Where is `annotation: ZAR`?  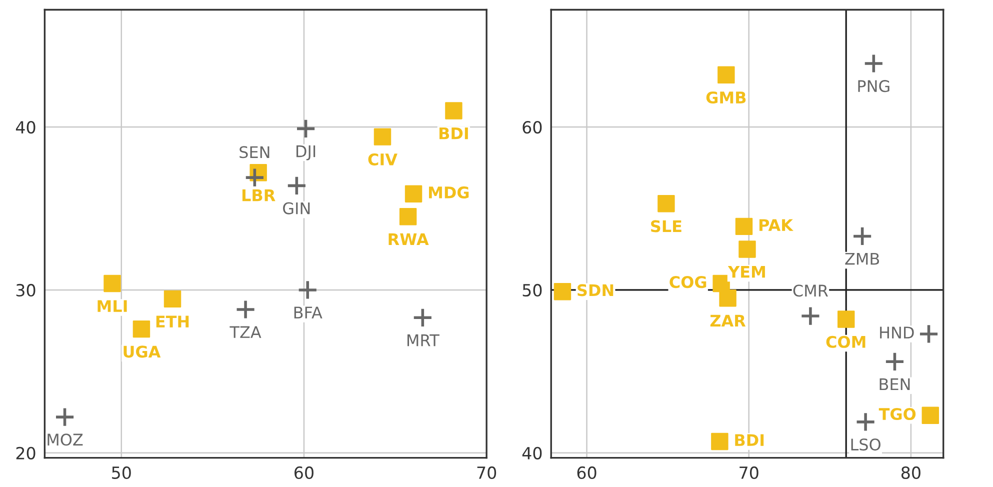 annotation: ZAR is located at coordinates (728, 320).